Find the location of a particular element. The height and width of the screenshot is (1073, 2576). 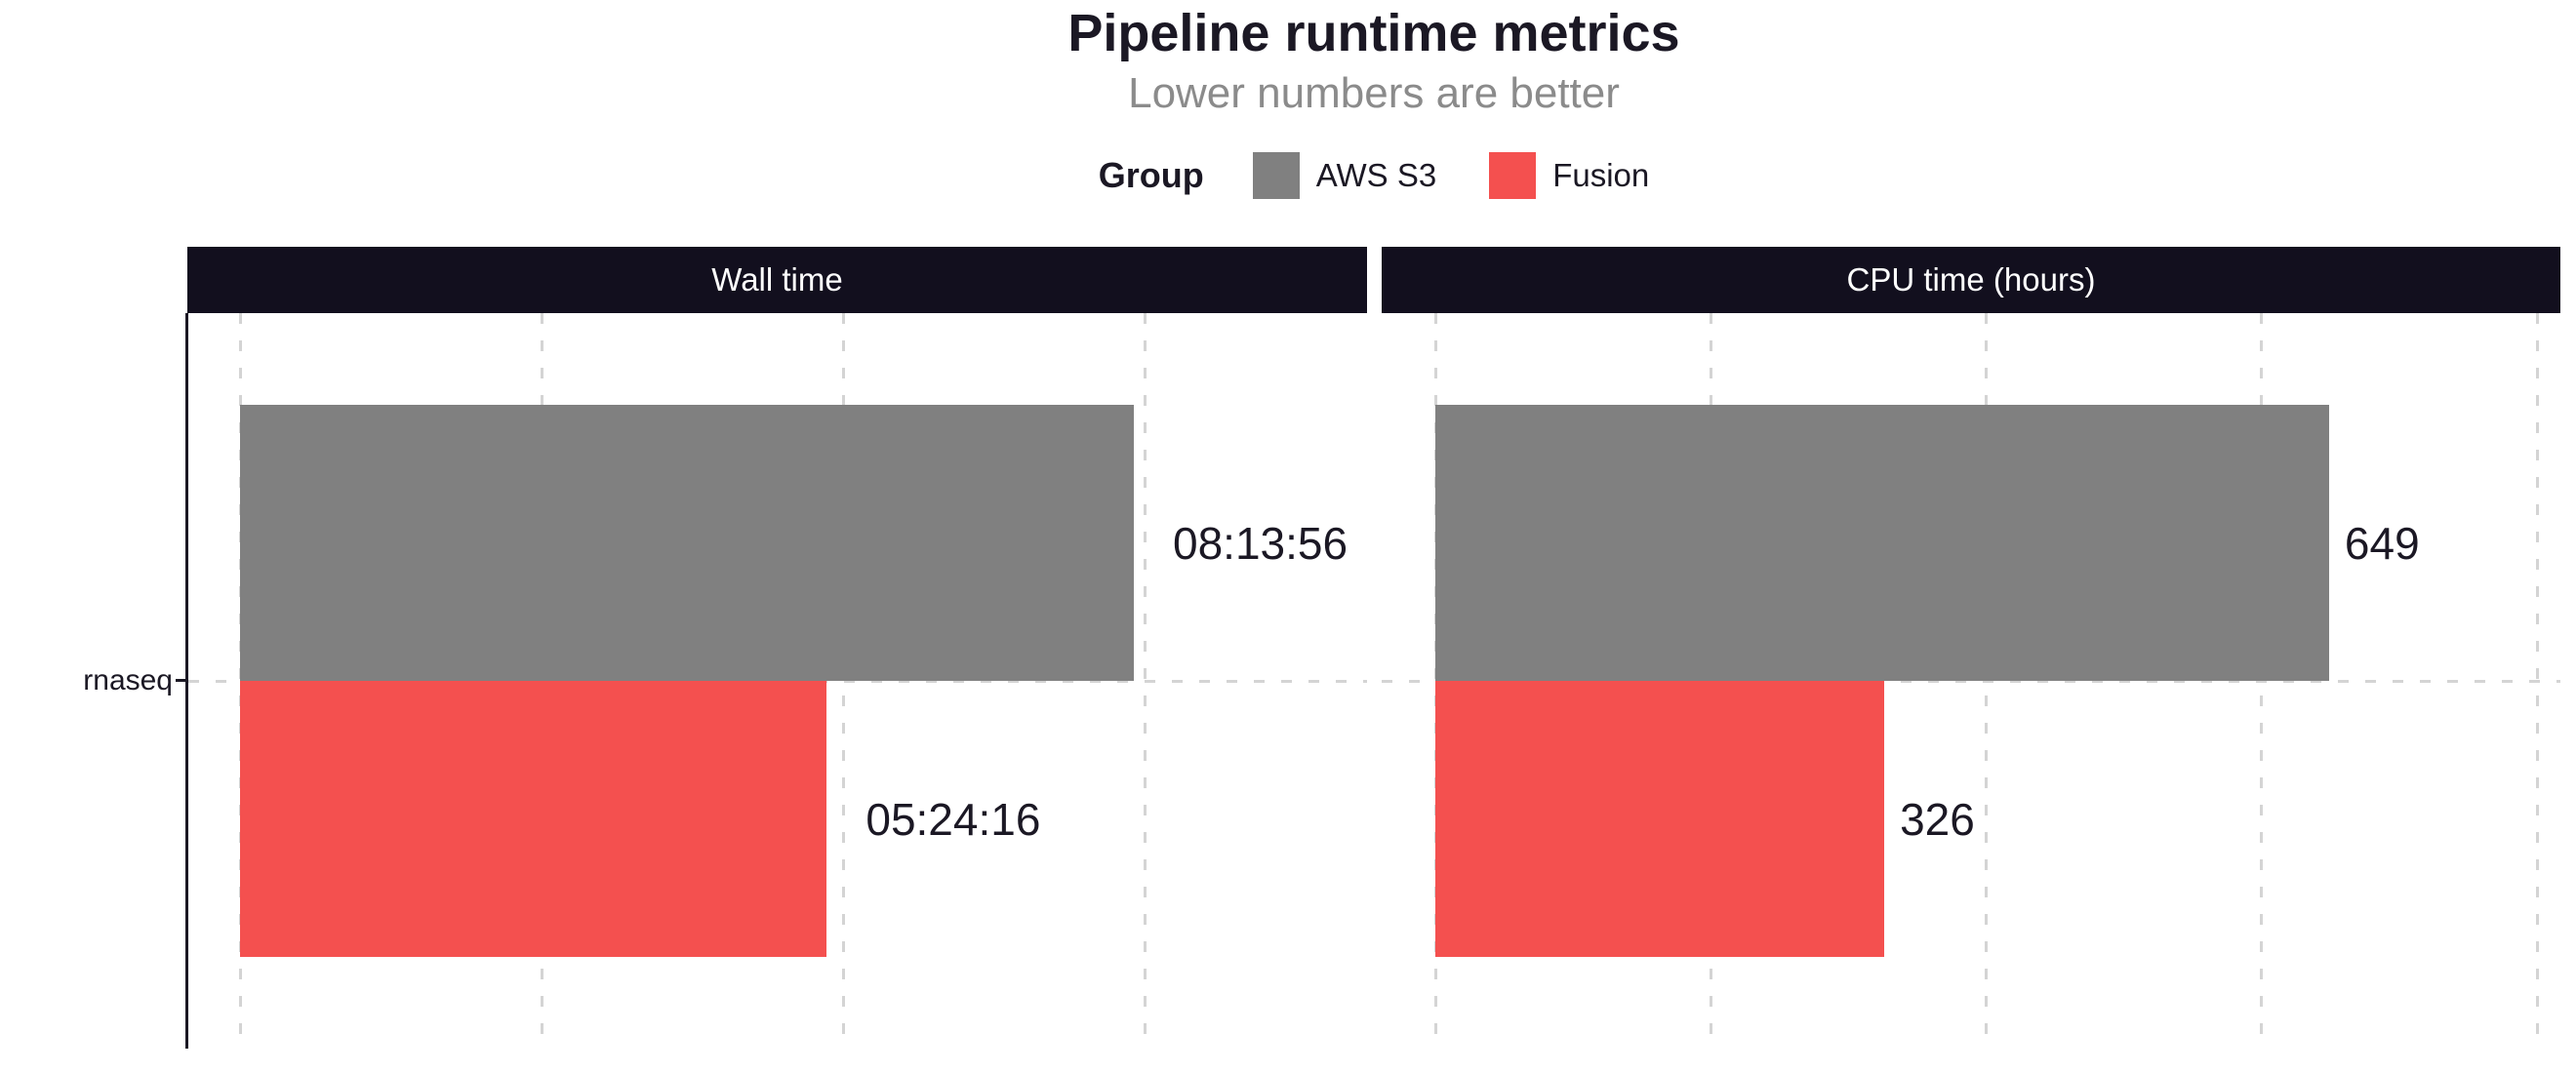

panel-header-cpu-time: CPU time (hours) is located at coordinates (1971, 280).